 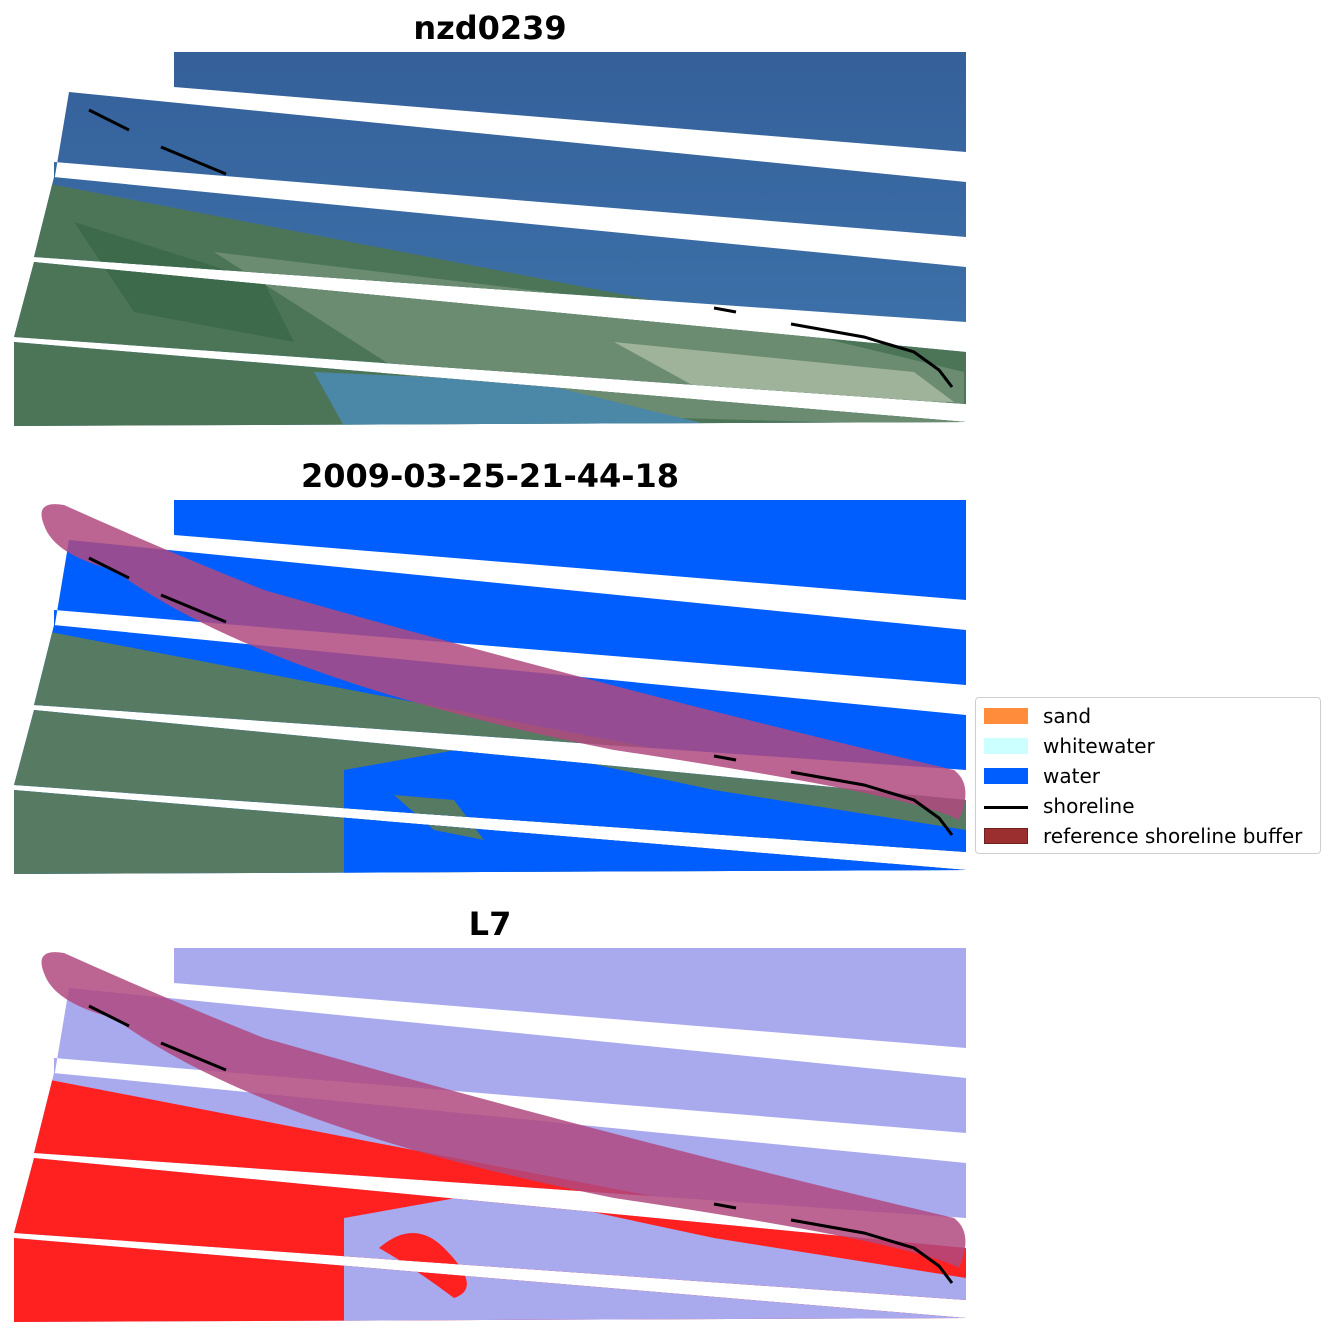 What do you see at coordinates (490, 476) in the screenshot?
I see `panel-title-classification: 2009-03-25-21-44-18` at bounding box center [490, 476].